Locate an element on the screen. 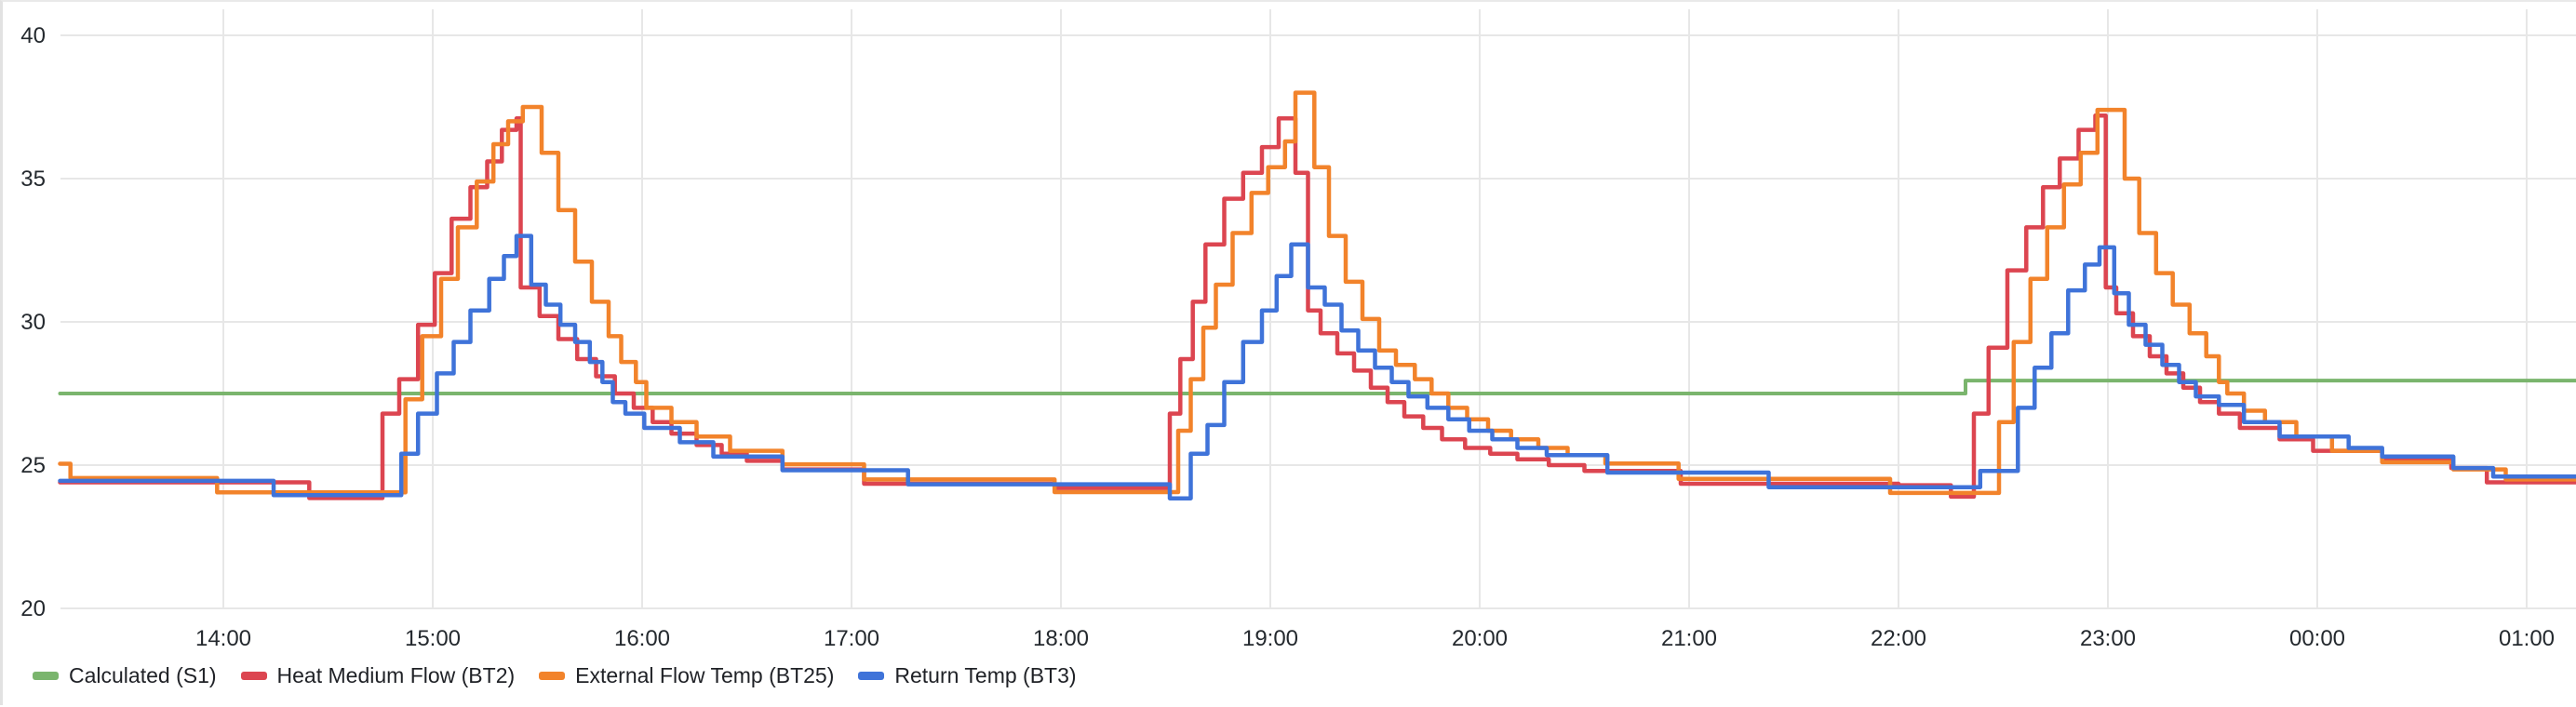 The width and height of the screenshot is (2576, 707). x-tick-label: 01:00 is located at coordinates (2527, 638).